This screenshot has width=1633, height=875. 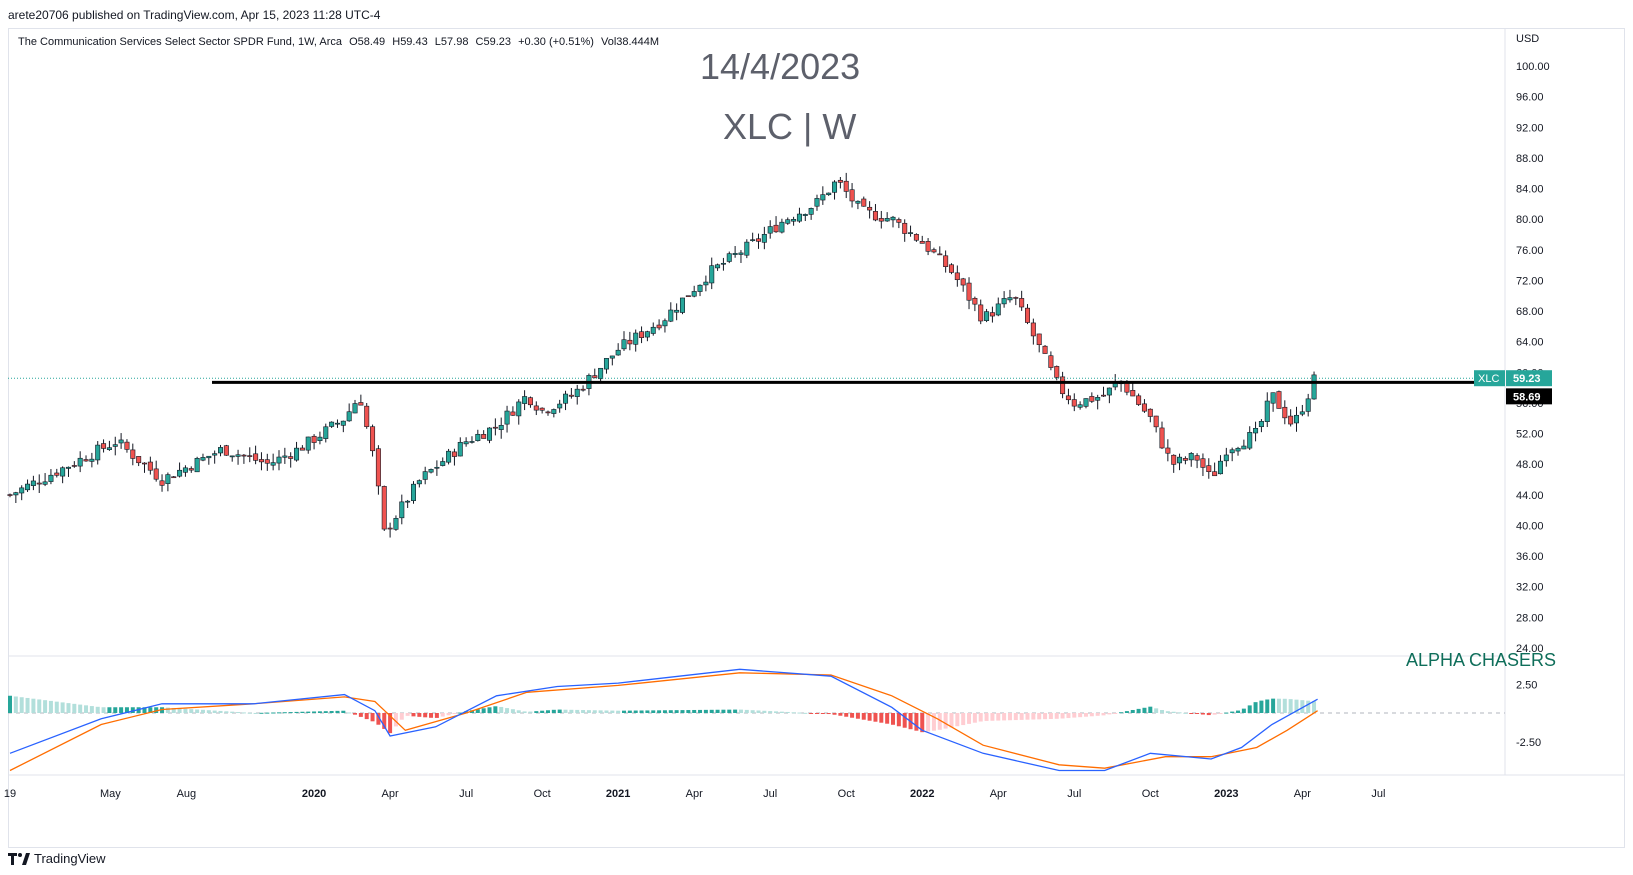 What do you see at coordinates (19, 858) in the screenshot?
I see `tradingview-logo-icon` at bounding box center [19, 858].